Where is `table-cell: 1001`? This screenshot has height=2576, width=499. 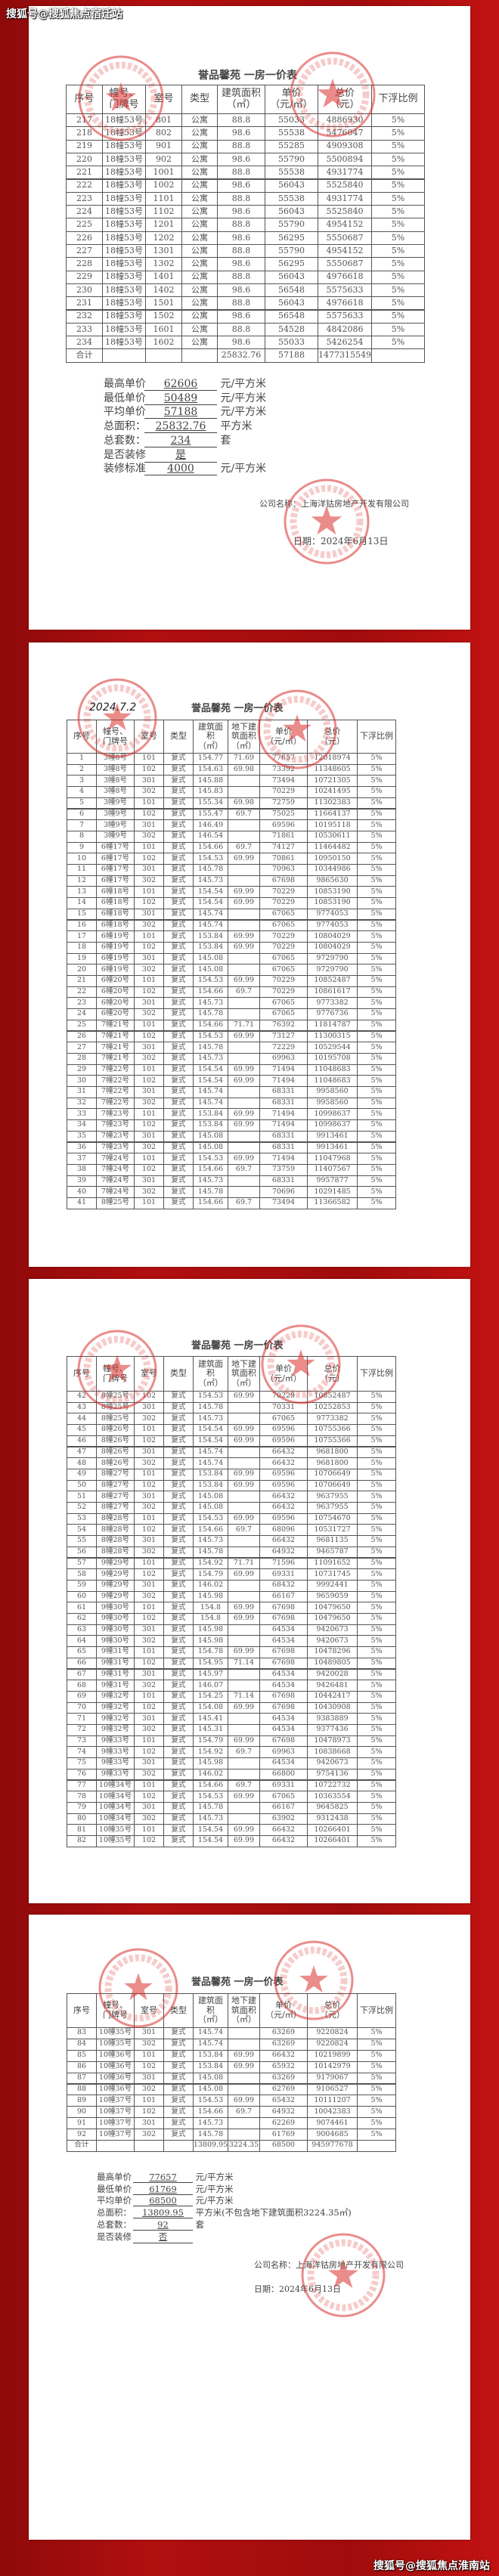 table-cell: 1001 is located at coordinates (163, 173).